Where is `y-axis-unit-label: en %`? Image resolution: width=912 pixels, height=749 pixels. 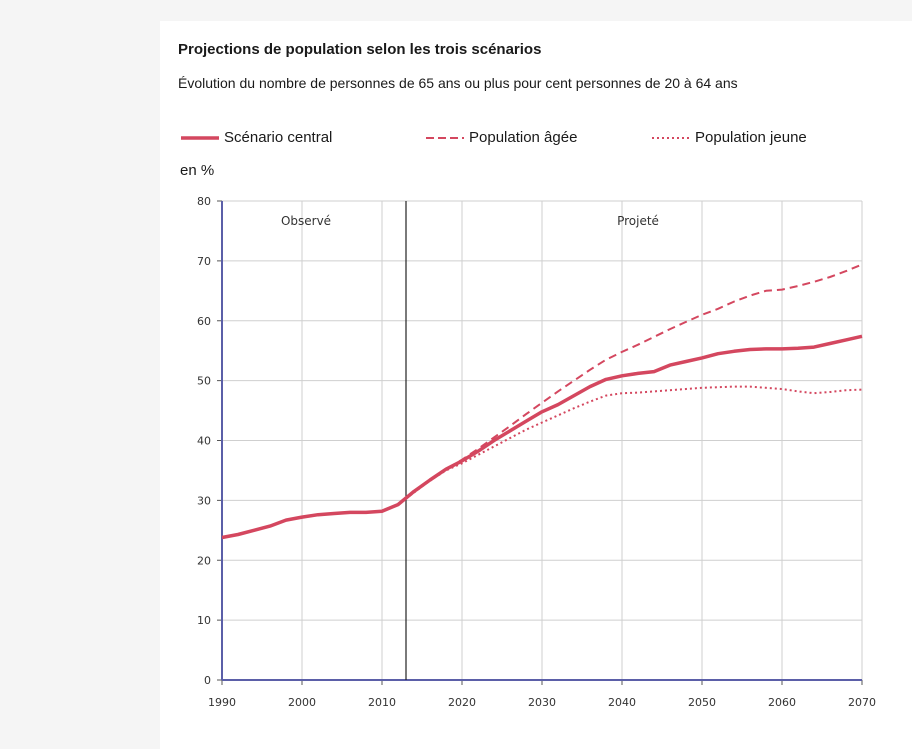
y-axis-unit-label: en % is located at coordinates (197, 170).